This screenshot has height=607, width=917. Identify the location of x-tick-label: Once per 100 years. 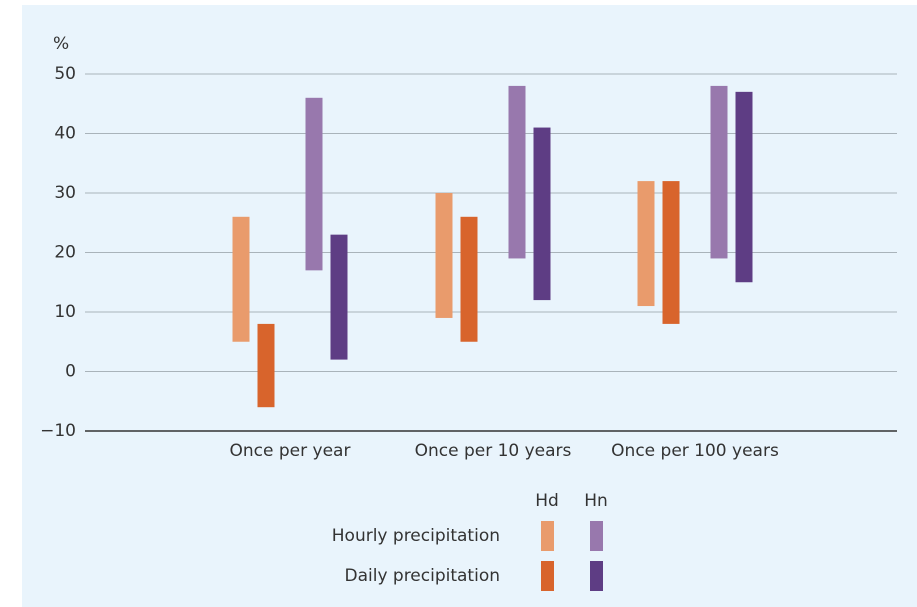
(695, 451).